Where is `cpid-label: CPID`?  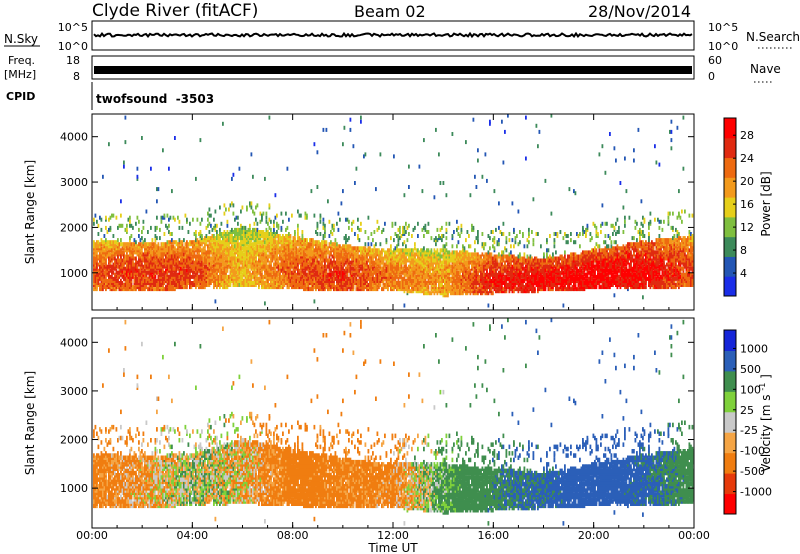 cpid-label: CPID is located at coordinates (20, 96).